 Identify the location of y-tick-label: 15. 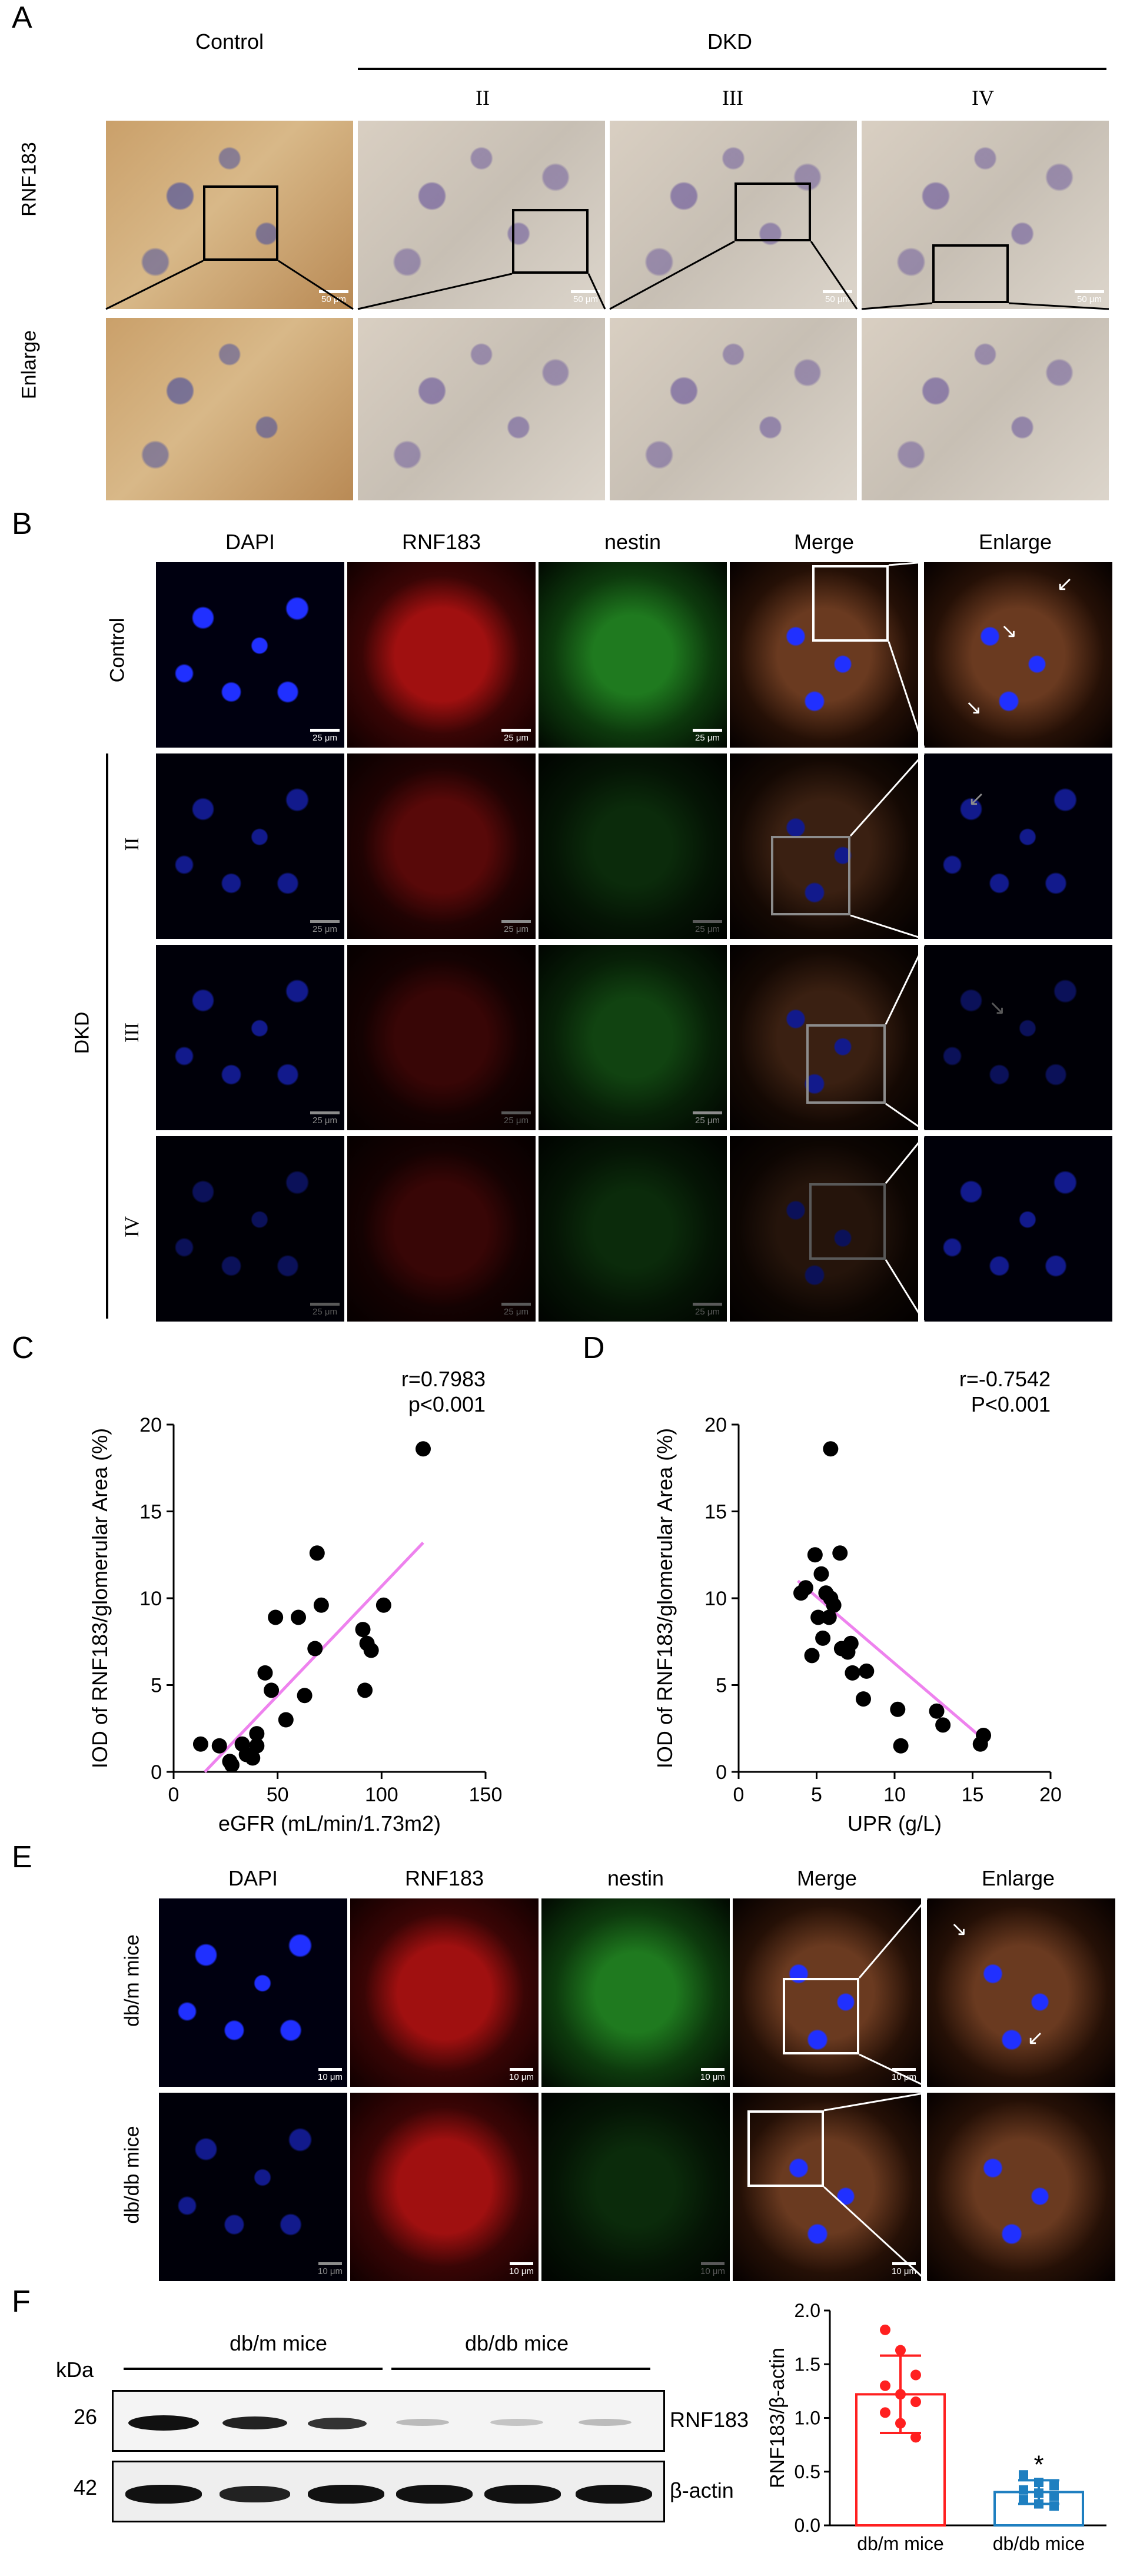
(150, 1512).